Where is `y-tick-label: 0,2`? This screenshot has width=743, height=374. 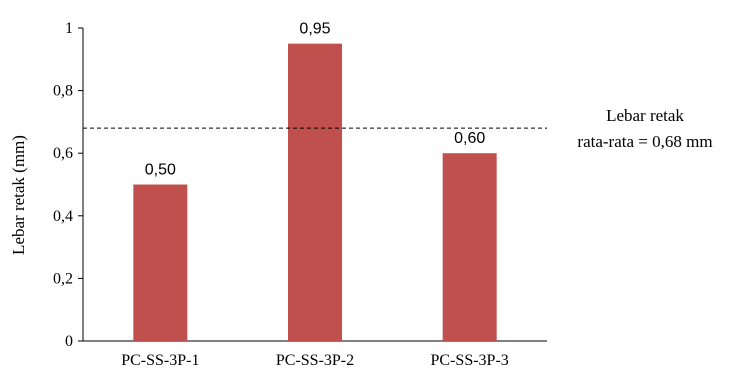
y-tick-label: 0,2 is located at coordinates (63, 278).